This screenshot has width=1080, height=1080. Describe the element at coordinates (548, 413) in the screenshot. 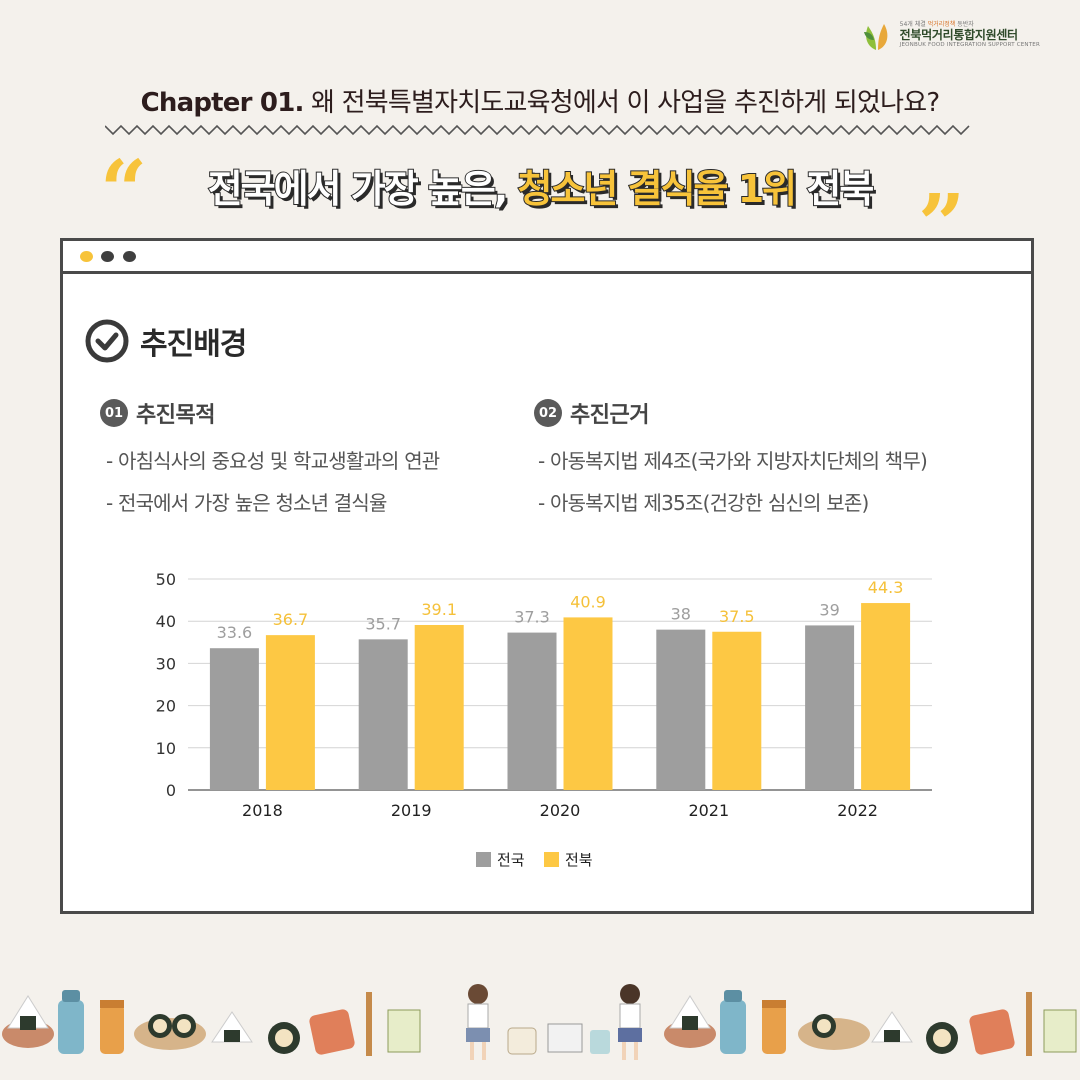

I see `basis-number-badge: 02` at that location.